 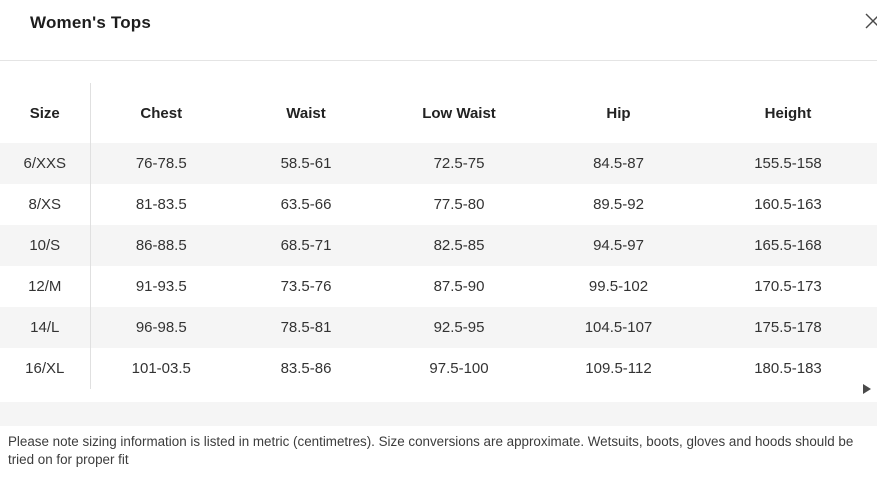 What do you see at coordinates (618, 286) in the screenshot?
I see `measurement-cell: 99.5-102` at bounding box center [618, 286].